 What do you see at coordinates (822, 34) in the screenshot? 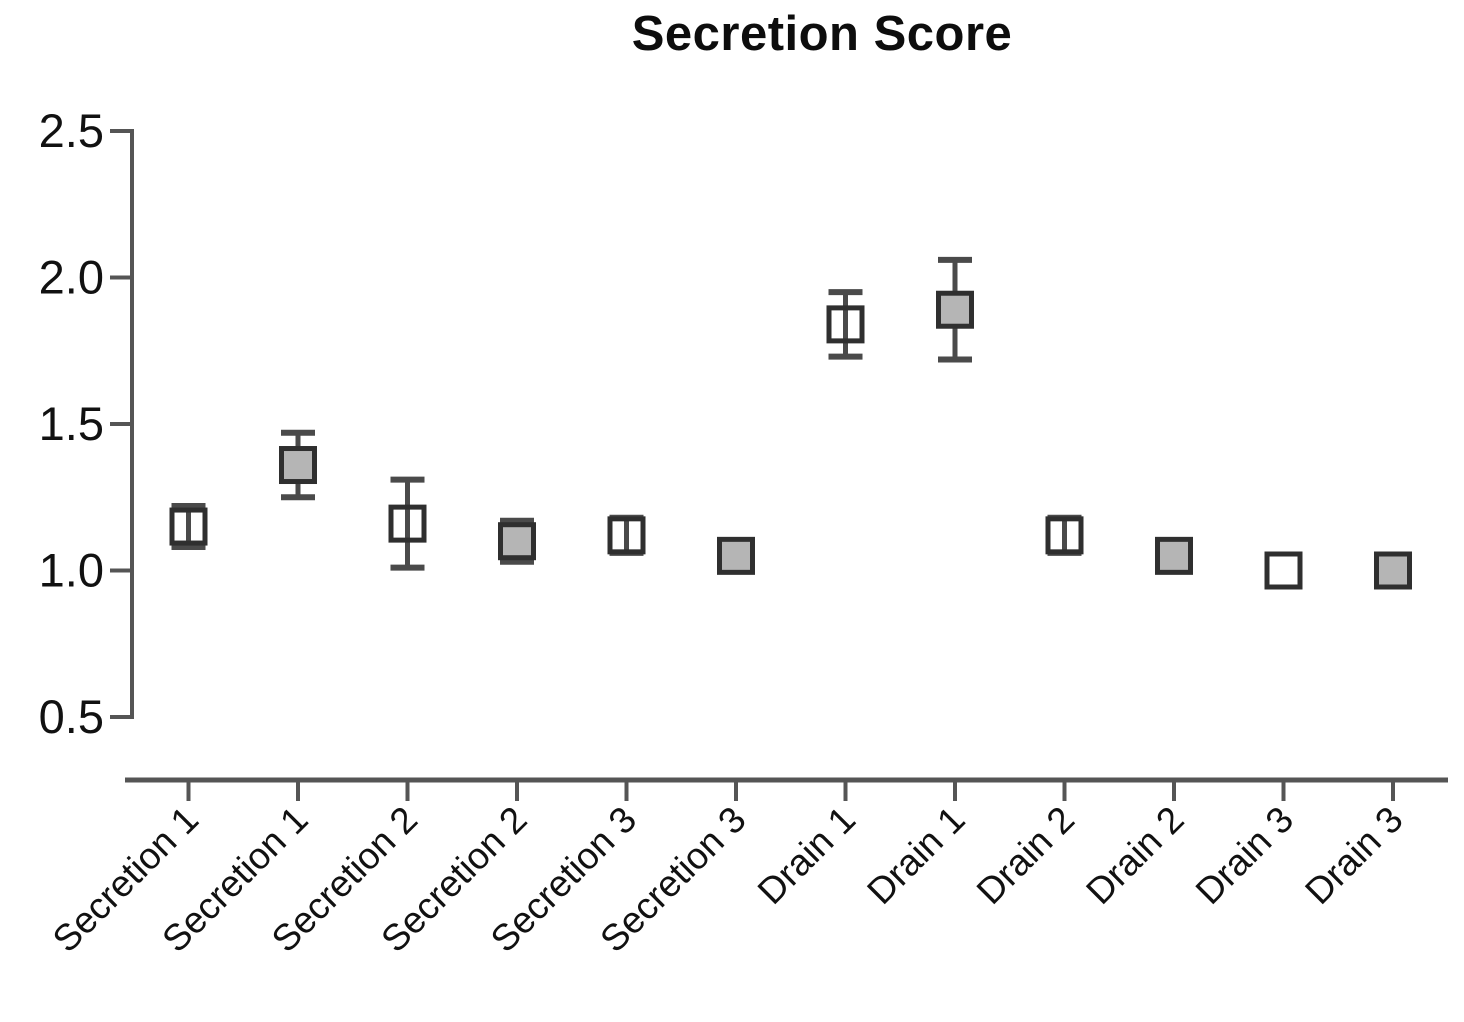
I see `chart-title: Secretion Score` at bounding box center [822, 34].